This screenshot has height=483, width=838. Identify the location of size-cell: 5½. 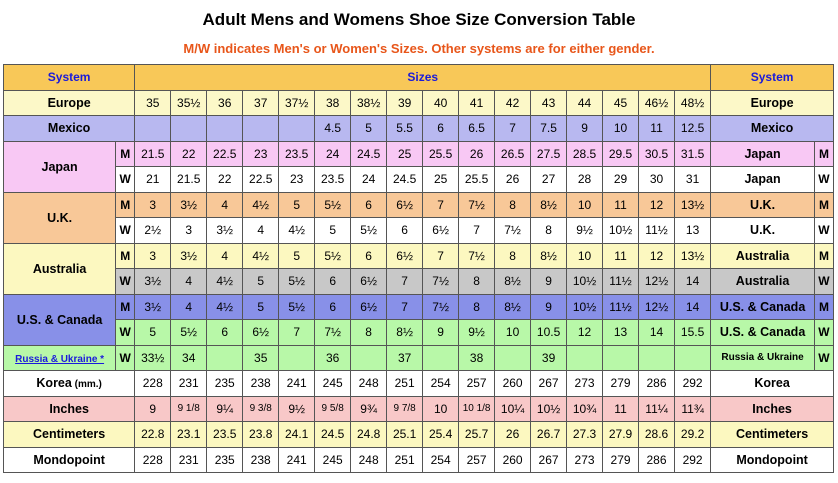
(189, 332).